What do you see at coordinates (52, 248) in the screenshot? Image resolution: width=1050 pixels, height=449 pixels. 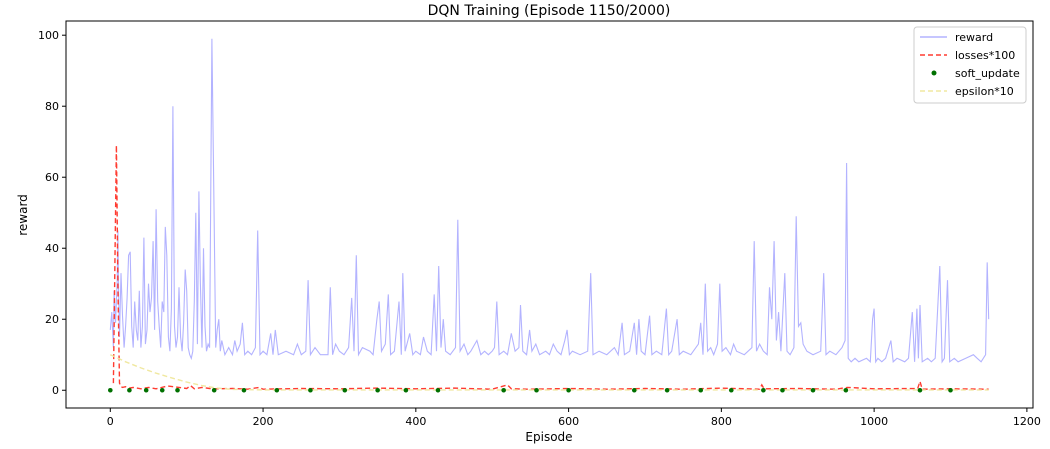 I see `y-tick-label: 40` at bounding box center [52, 248].